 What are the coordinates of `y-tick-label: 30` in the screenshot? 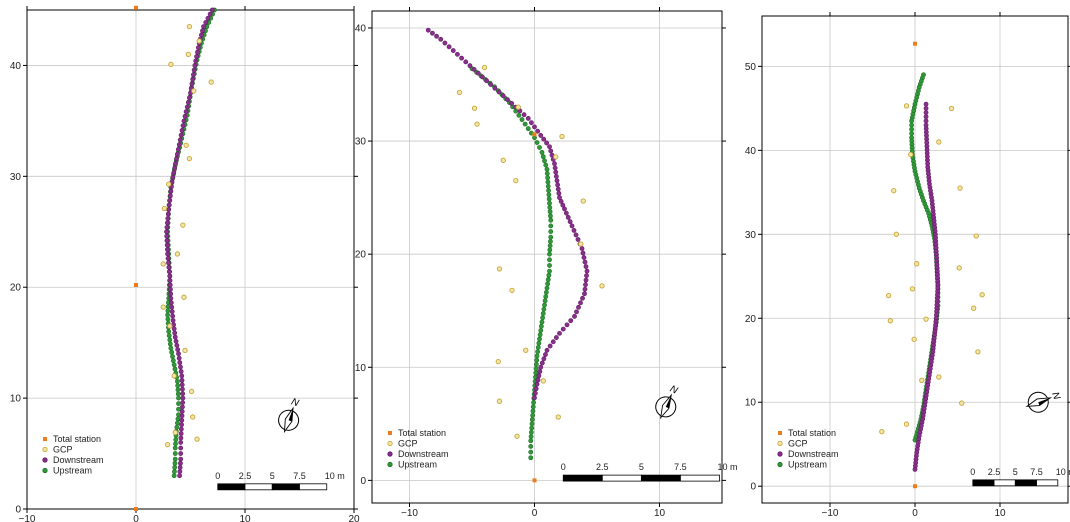 It's located at (361, 142).